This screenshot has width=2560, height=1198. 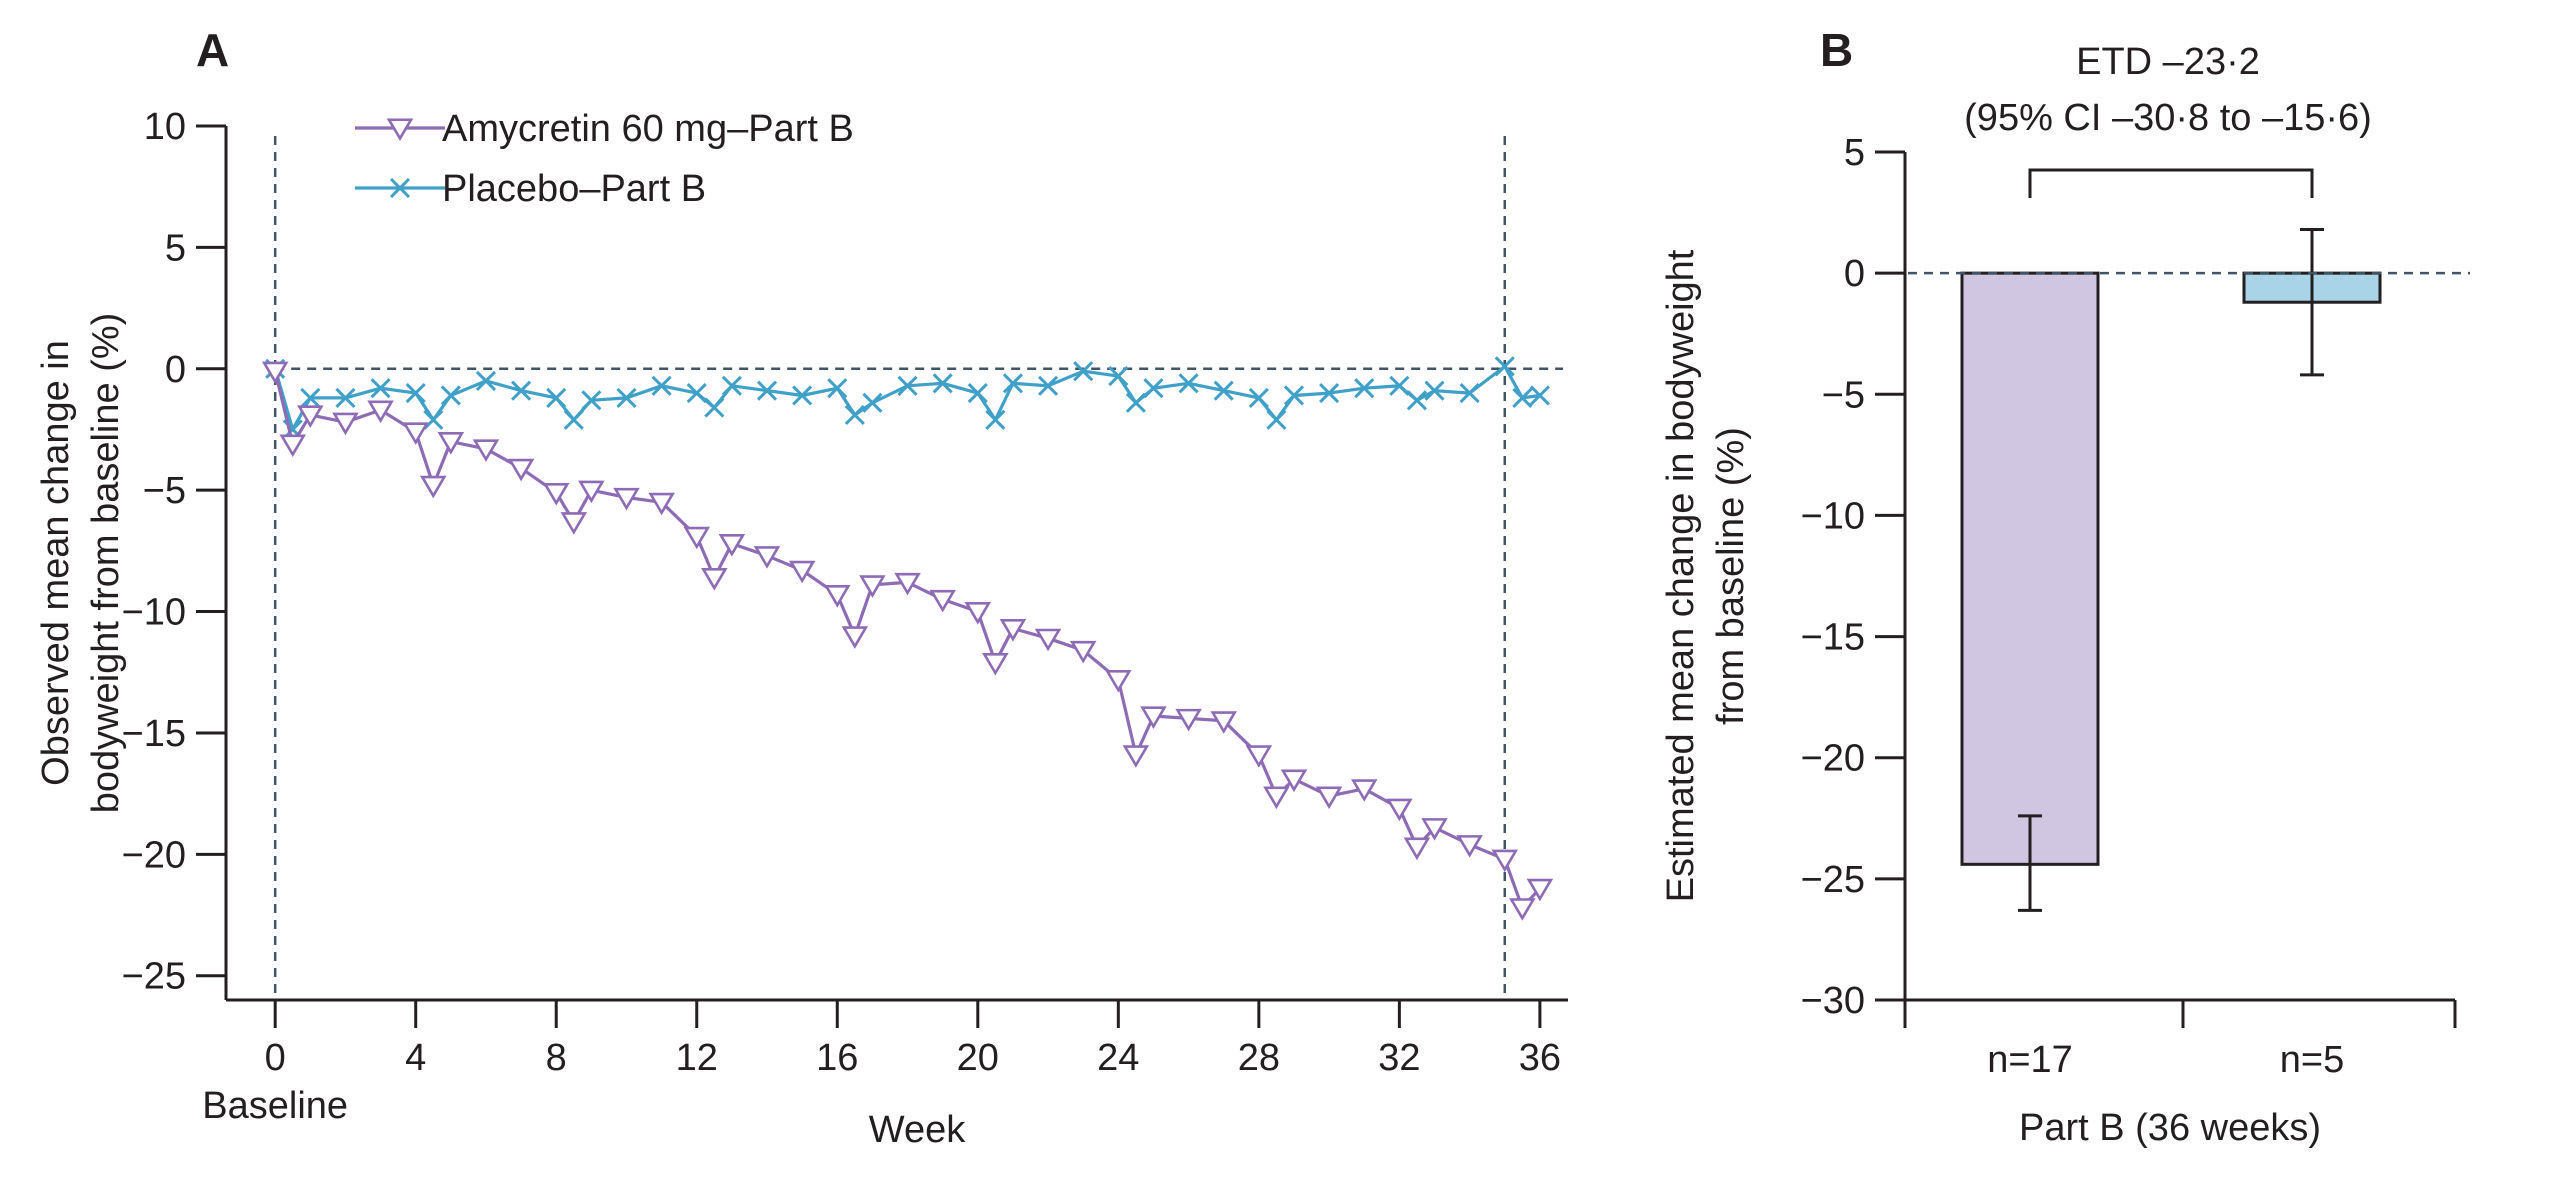 I want to click on x-tick-label: 28, so click(x=1259, y=1058).